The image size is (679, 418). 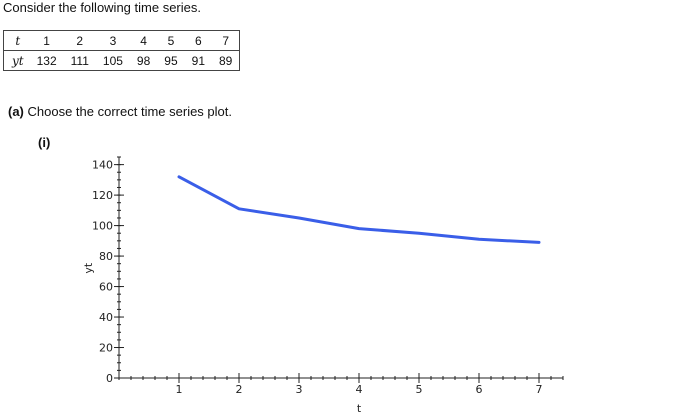 I want to click on y-tick-label: 120, so click(x=102, y=195).